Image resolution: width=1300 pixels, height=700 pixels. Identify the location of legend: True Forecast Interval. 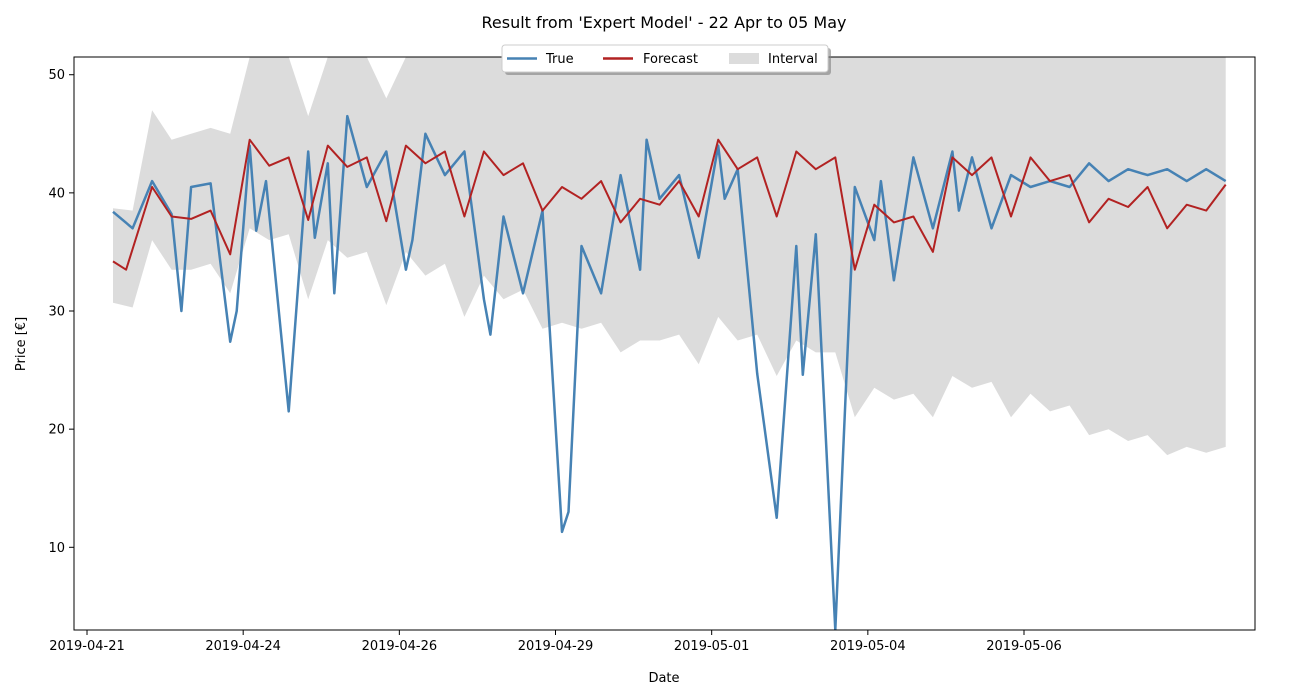
(666, 59).